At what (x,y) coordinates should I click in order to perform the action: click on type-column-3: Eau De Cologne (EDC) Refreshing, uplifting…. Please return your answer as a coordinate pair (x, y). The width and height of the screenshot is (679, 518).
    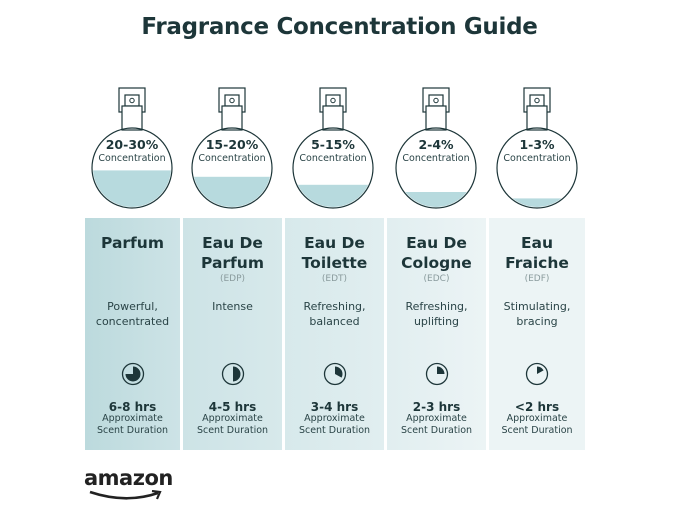
    Looking at the image, I should click on (436, 334).